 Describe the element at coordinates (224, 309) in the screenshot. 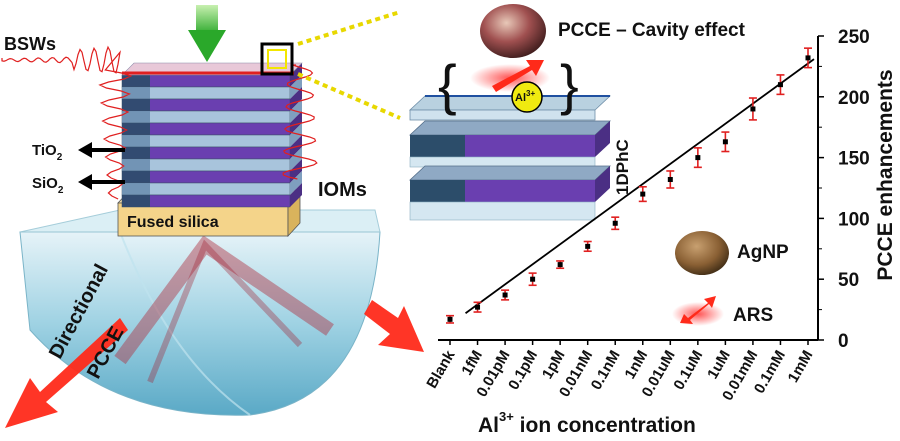

I see `beam-paths` at that location.